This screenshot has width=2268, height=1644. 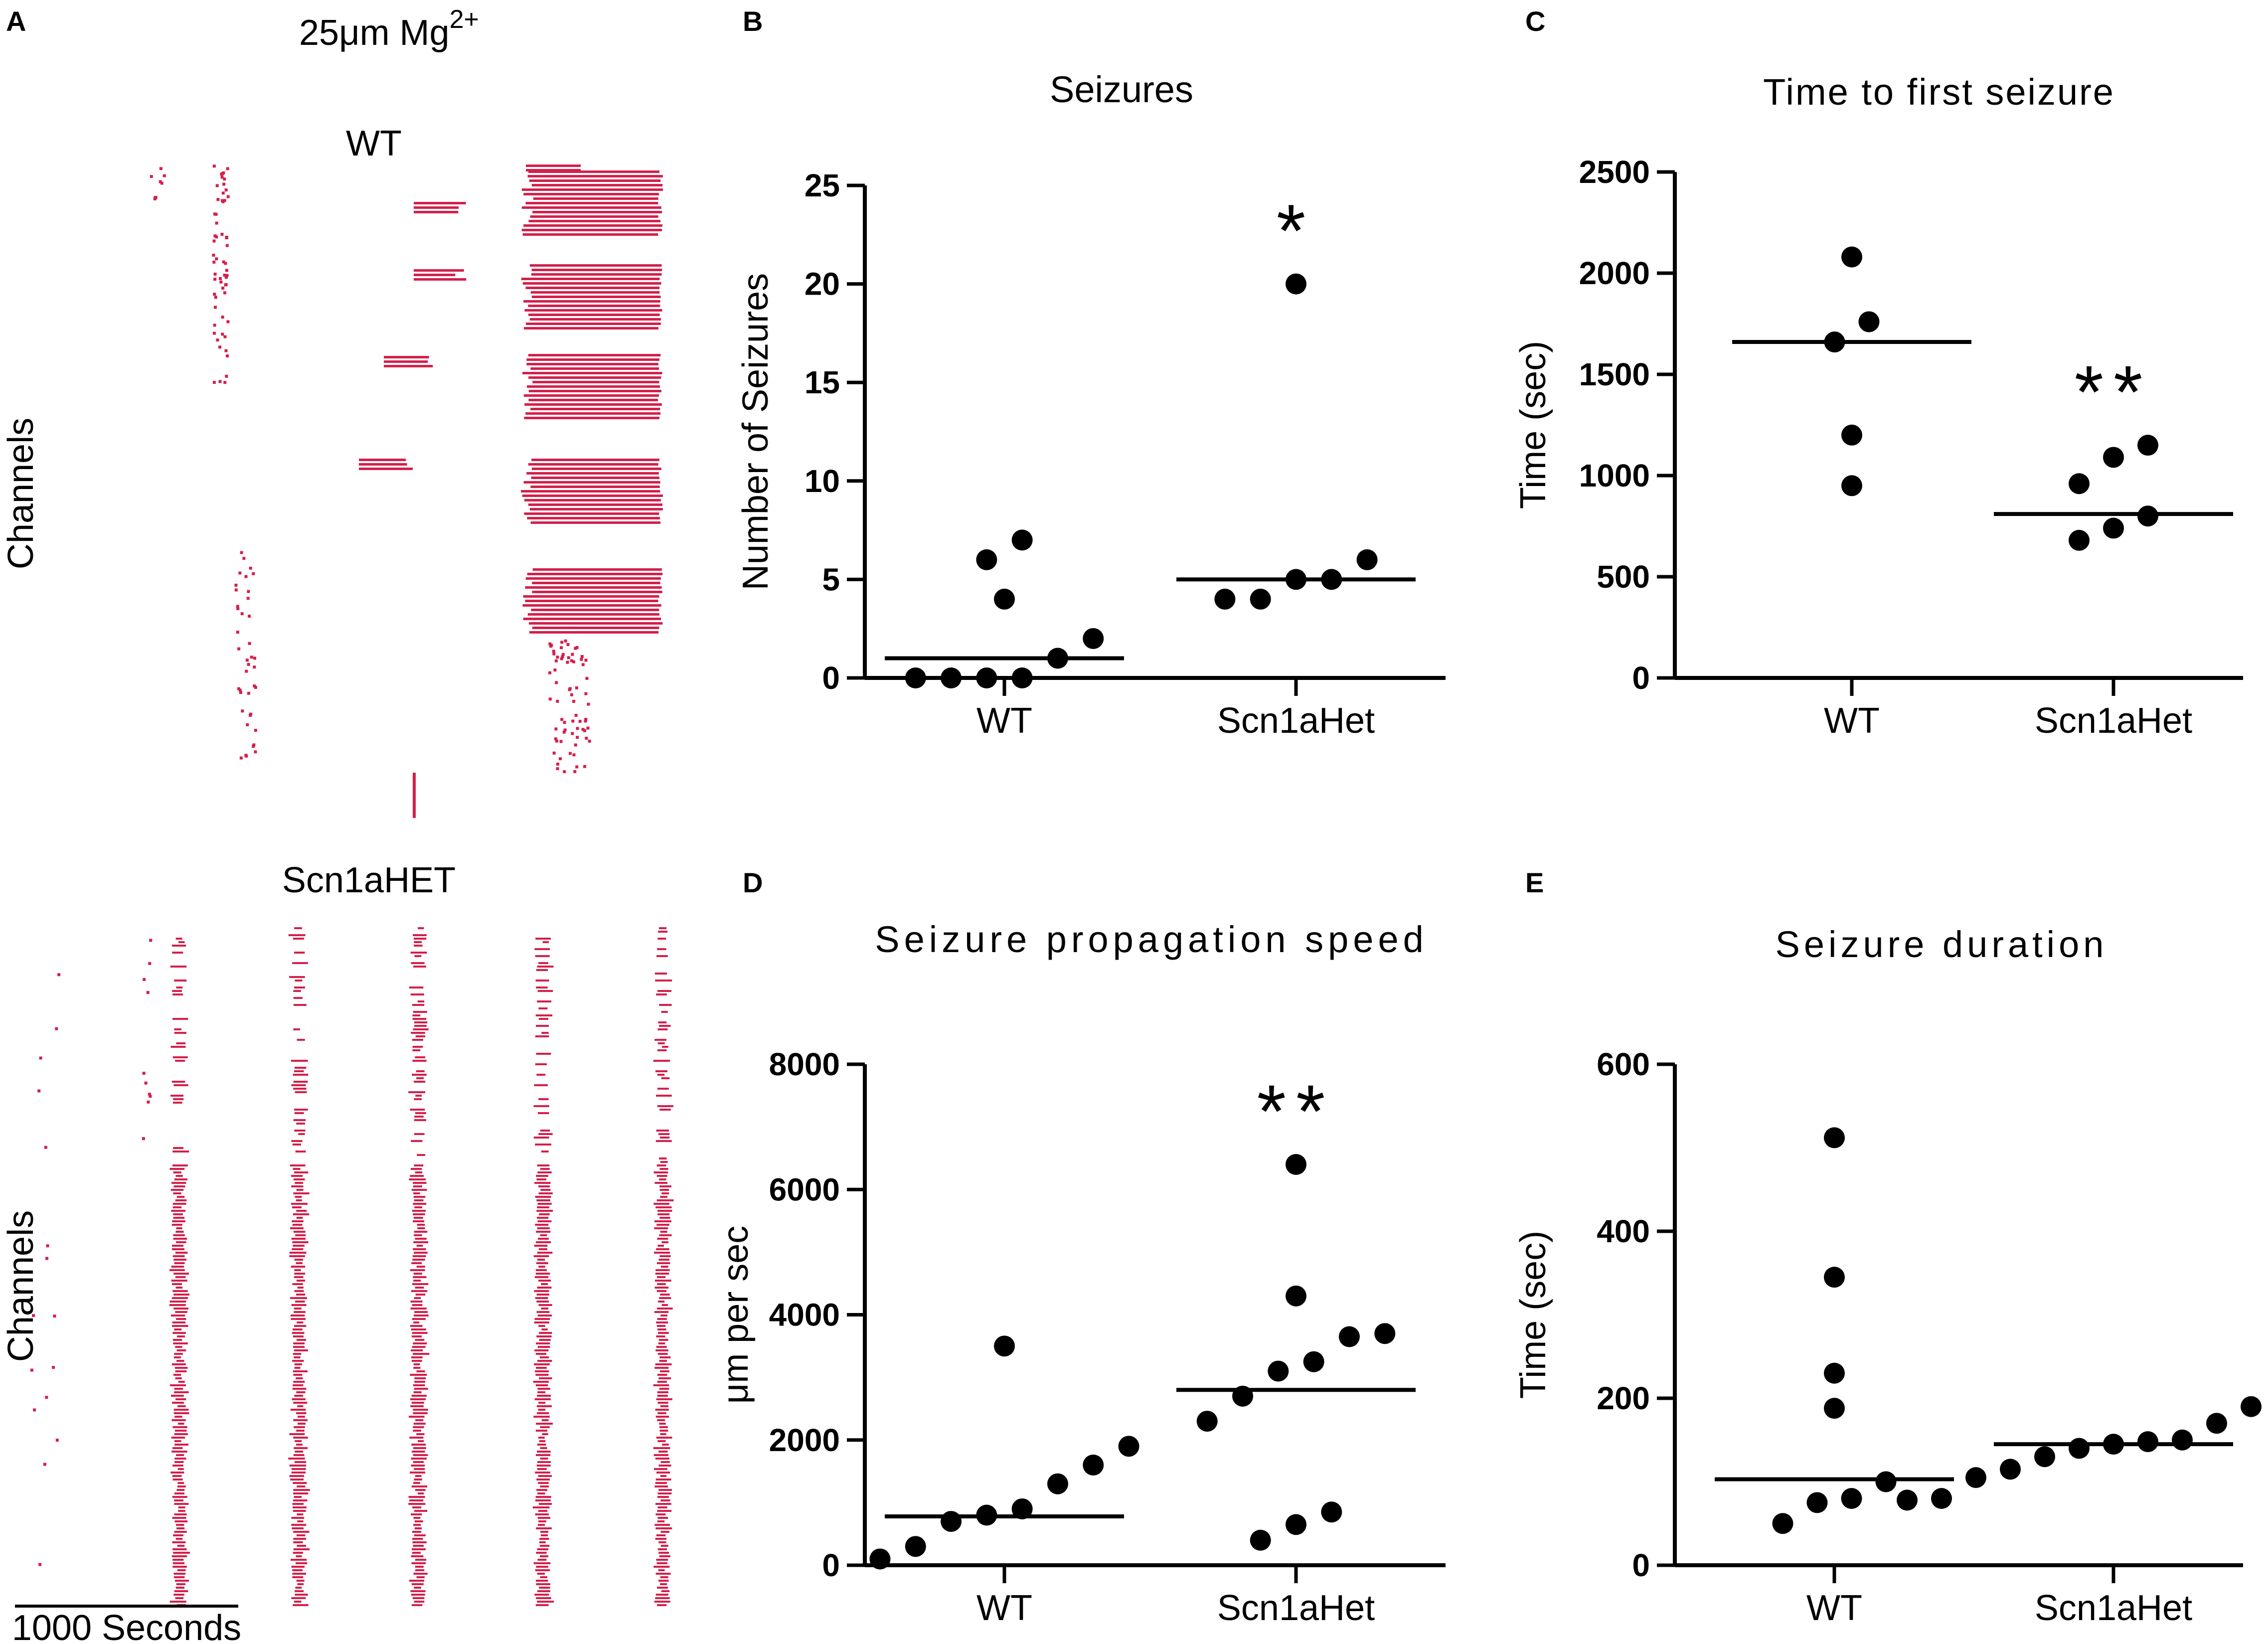 What do you see at coordinates (464, 19) in the screenshot?
I see `condition-superscript: 2+` at bounding box center [464, 19].